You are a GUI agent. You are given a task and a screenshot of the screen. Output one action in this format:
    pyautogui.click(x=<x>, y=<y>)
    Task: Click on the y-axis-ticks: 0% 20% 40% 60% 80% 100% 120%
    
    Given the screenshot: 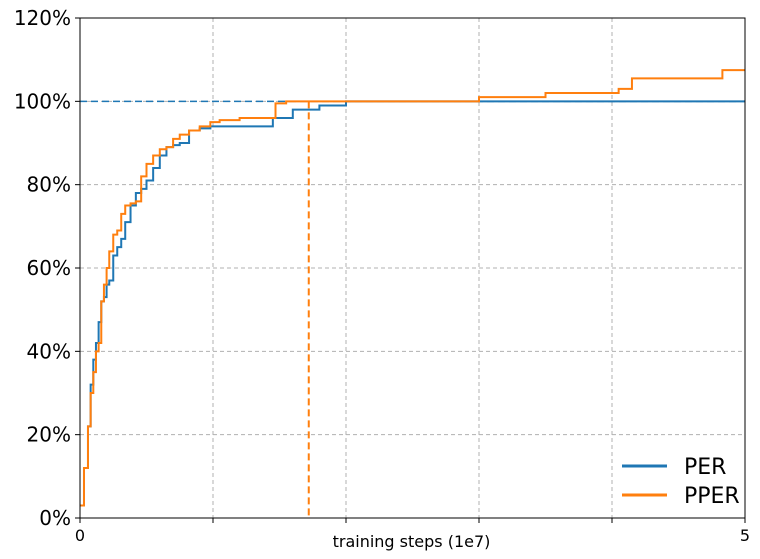 What is the action you would take?
    pyautogui.click(x=47, y=268)
    